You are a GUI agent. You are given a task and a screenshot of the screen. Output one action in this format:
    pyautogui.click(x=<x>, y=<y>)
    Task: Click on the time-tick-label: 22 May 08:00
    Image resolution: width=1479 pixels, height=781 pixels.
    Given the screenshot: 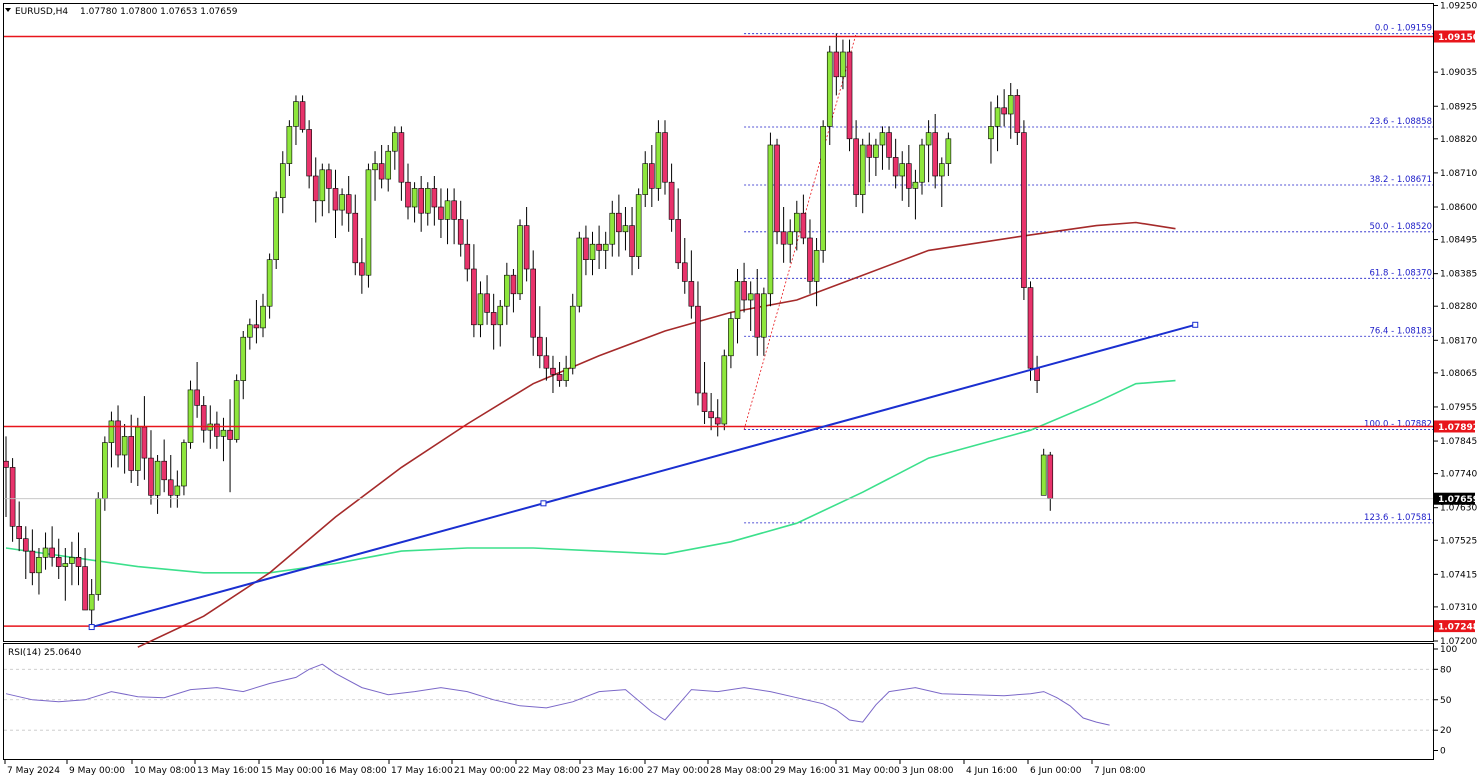 What is the action you would take?
    pyautogui.click(x=549, y=771)
    